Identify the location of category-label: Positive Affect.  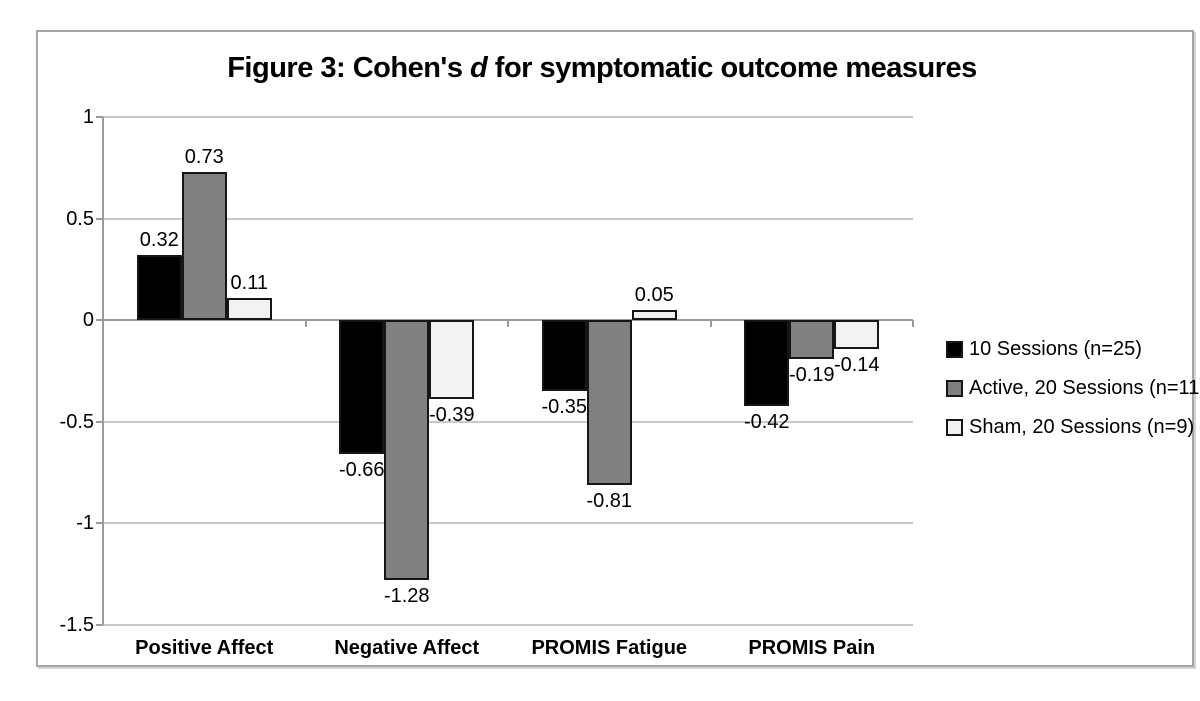
(204, 648).